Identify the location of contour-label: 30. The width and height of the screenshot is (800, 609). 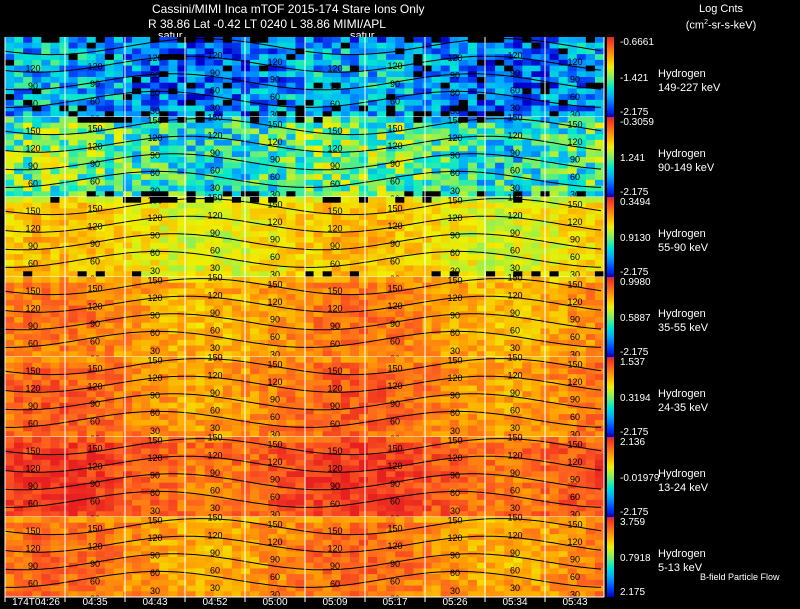
(155, 271).